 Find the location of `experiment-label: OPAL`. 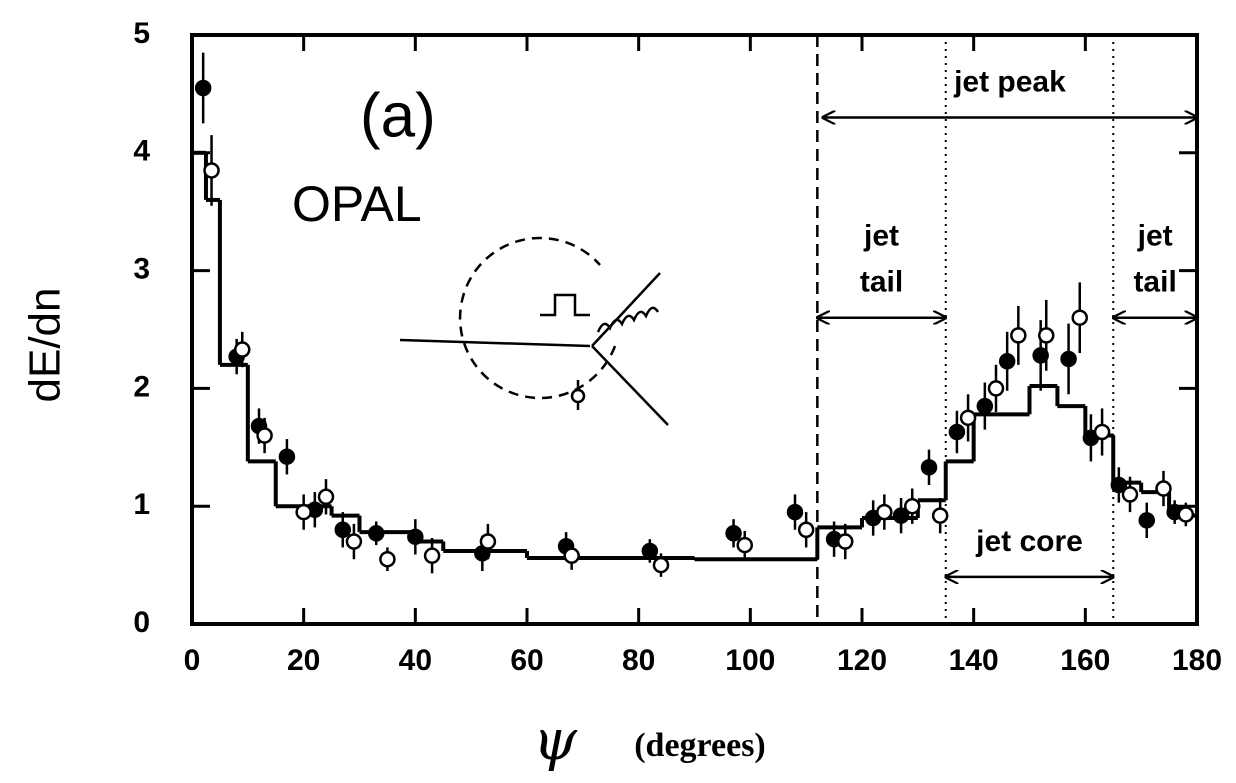

experiment-label: OPAL is located at coordinates (357, 204).